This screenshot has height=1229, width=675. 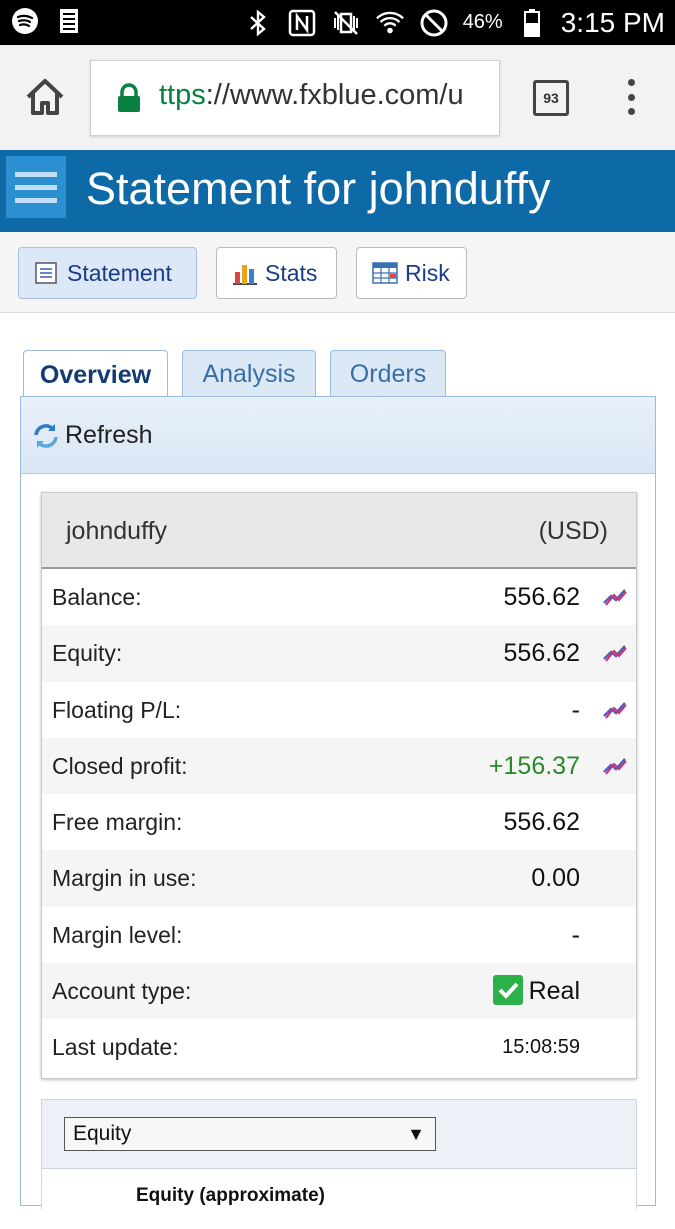 What do you see at coordinates (119, 272) in the screenshot?
I see `statement-label: Statement` at bounding box center [119, 272].